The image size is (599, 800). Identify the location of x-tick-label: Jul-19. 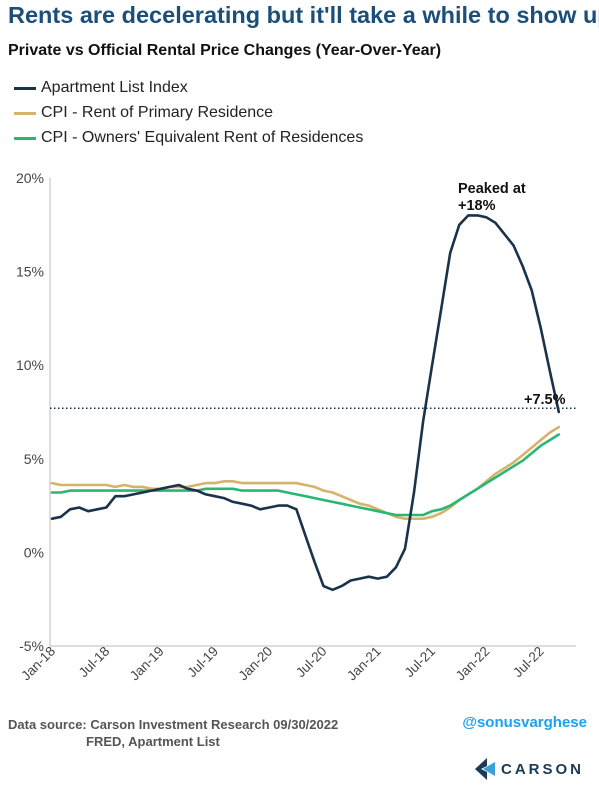
(202, 662).